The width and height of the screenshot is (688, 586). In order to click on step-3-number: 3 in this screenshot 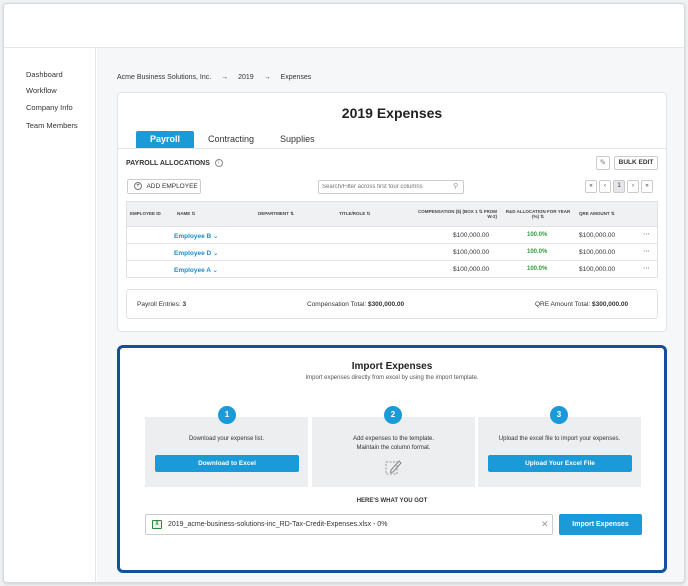, I will do `click(559, 415)`.